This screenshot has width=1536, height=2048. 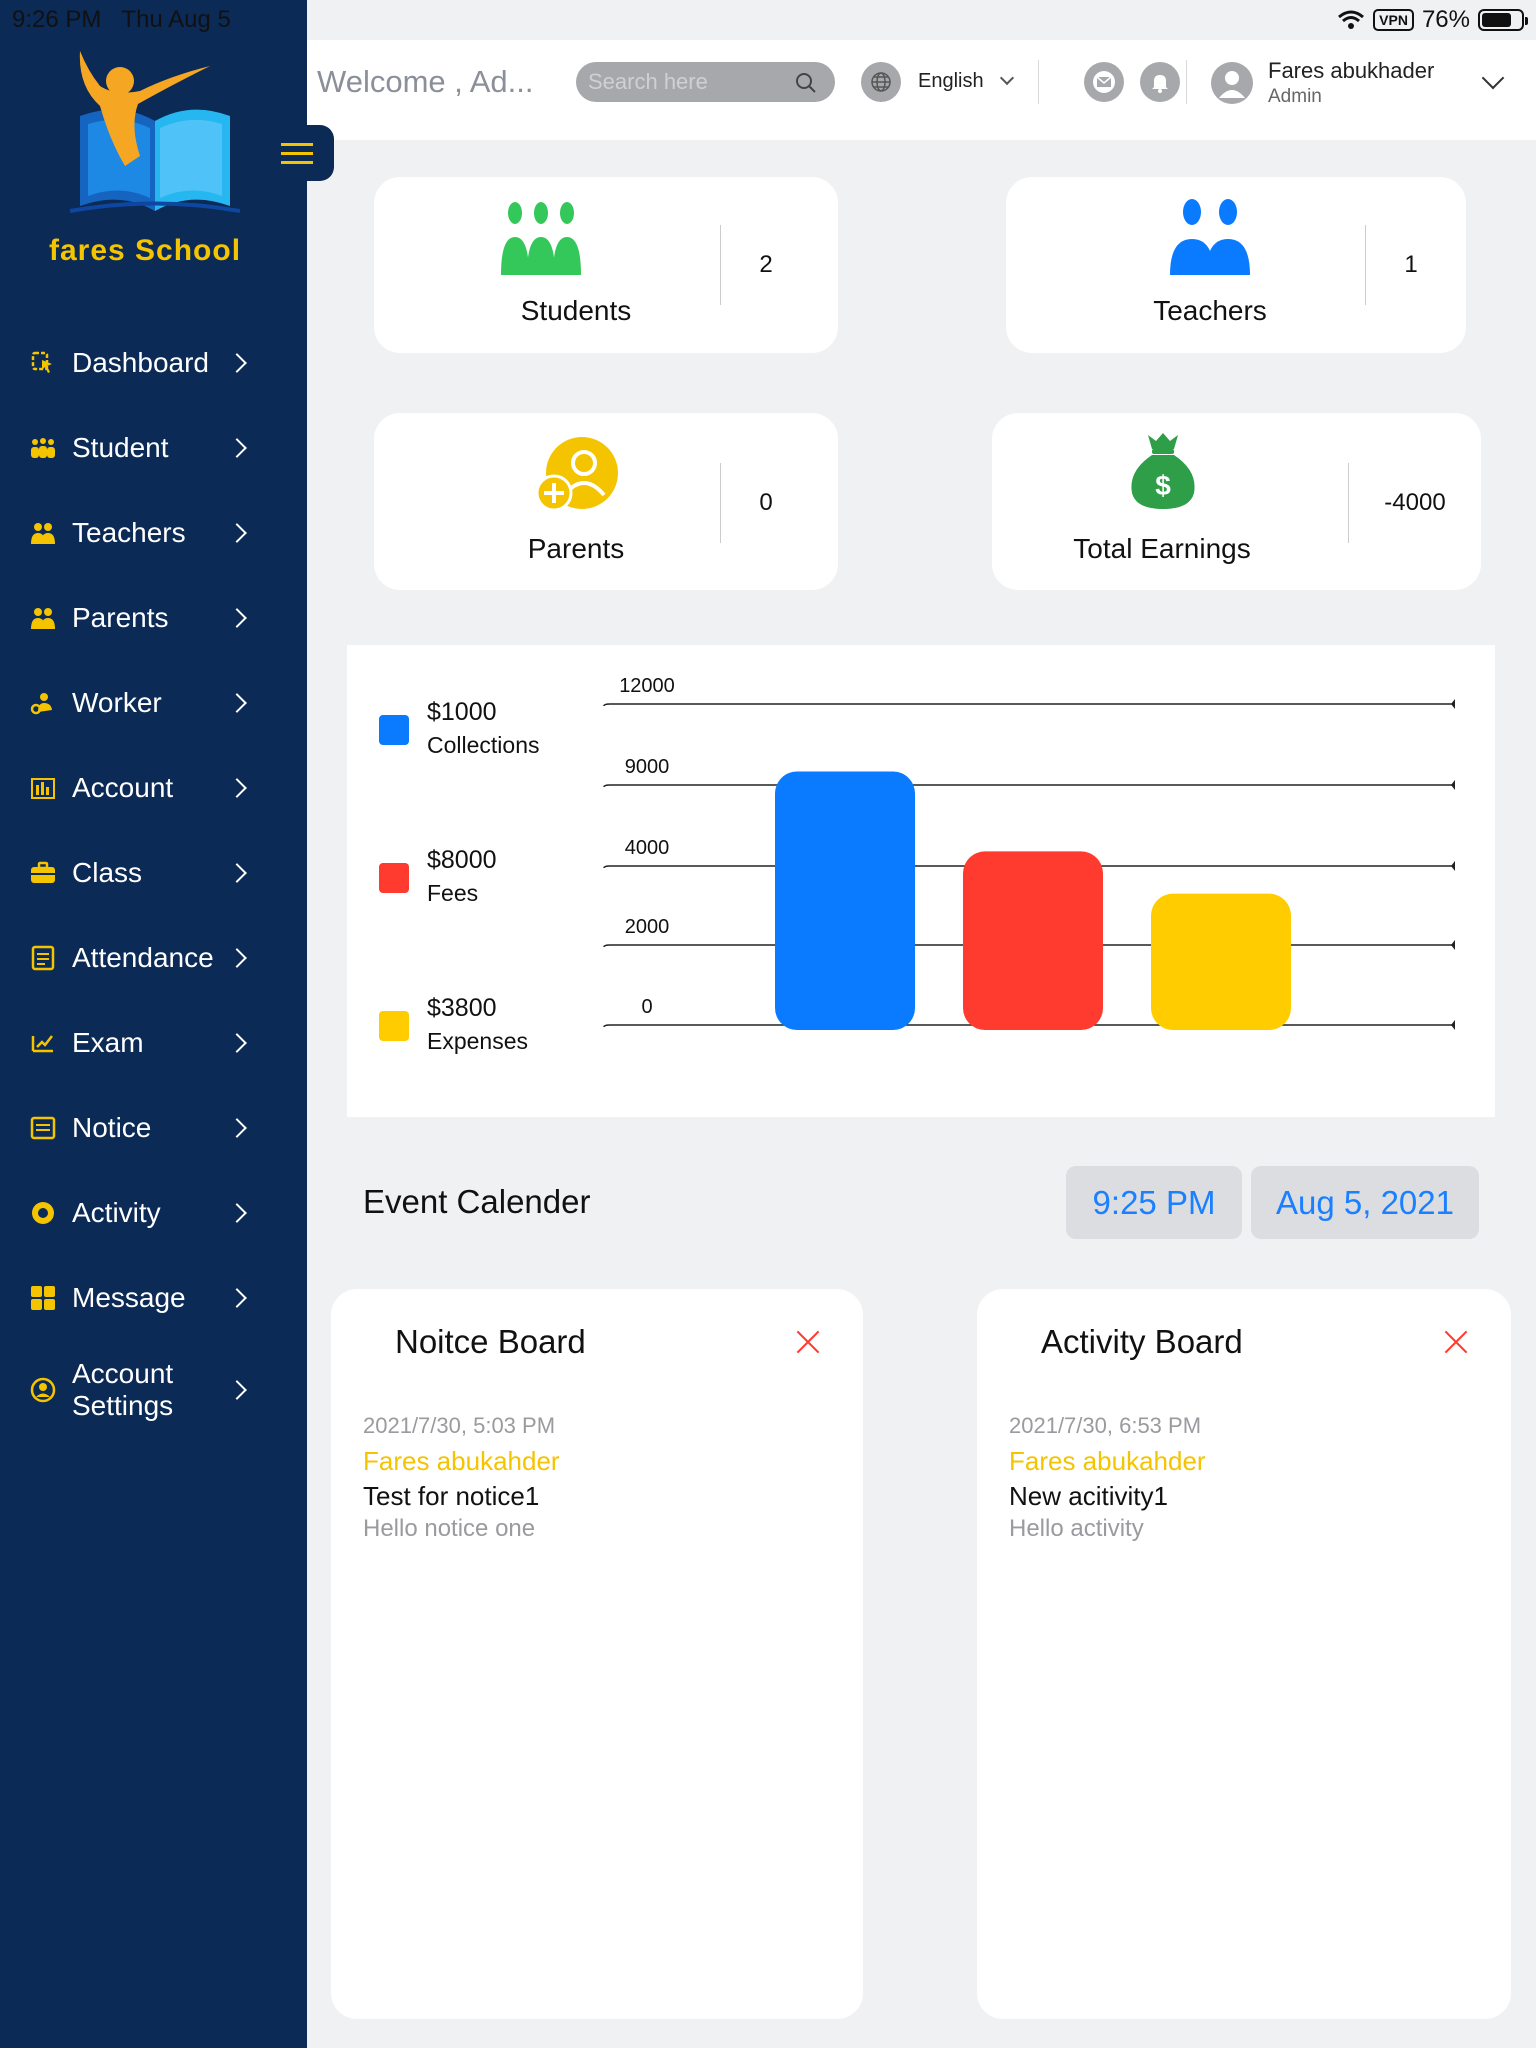 I want to click on sidebar-item-activity: Activity, so click(x=153, y=1212).